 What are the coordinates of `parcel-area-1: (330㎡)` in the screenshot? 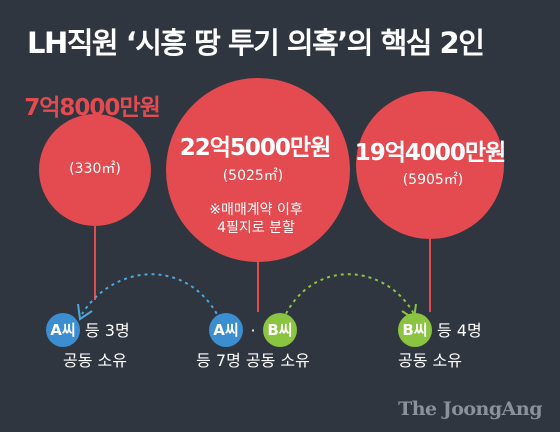 It's located at (95, 169).